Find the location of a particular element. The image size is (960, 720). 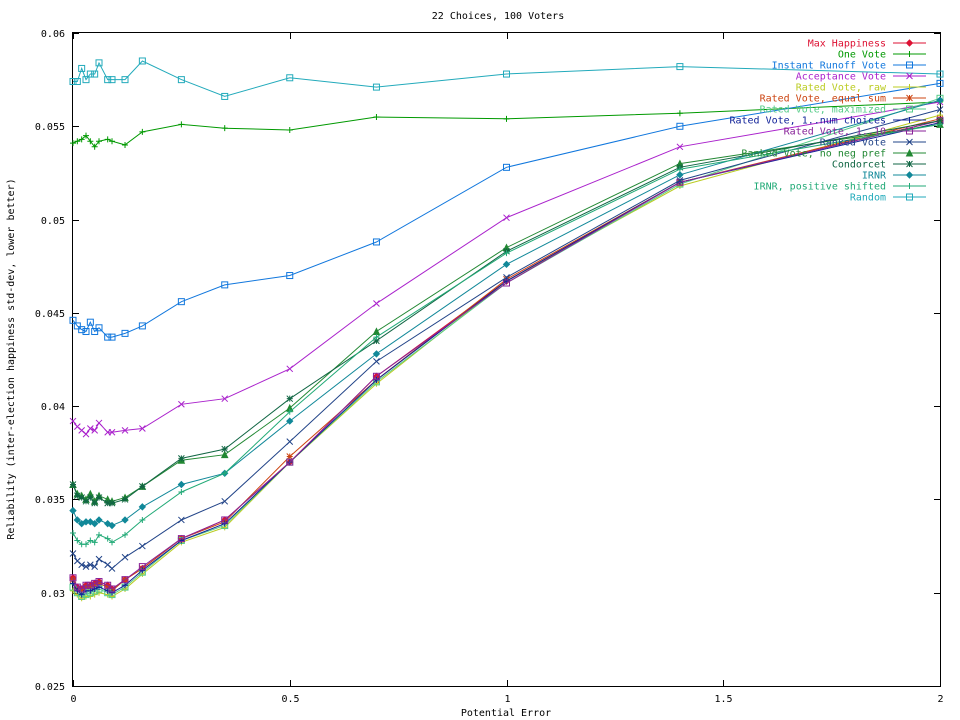

legend-label: Ranked Vote is located at coordinates (853, 143).